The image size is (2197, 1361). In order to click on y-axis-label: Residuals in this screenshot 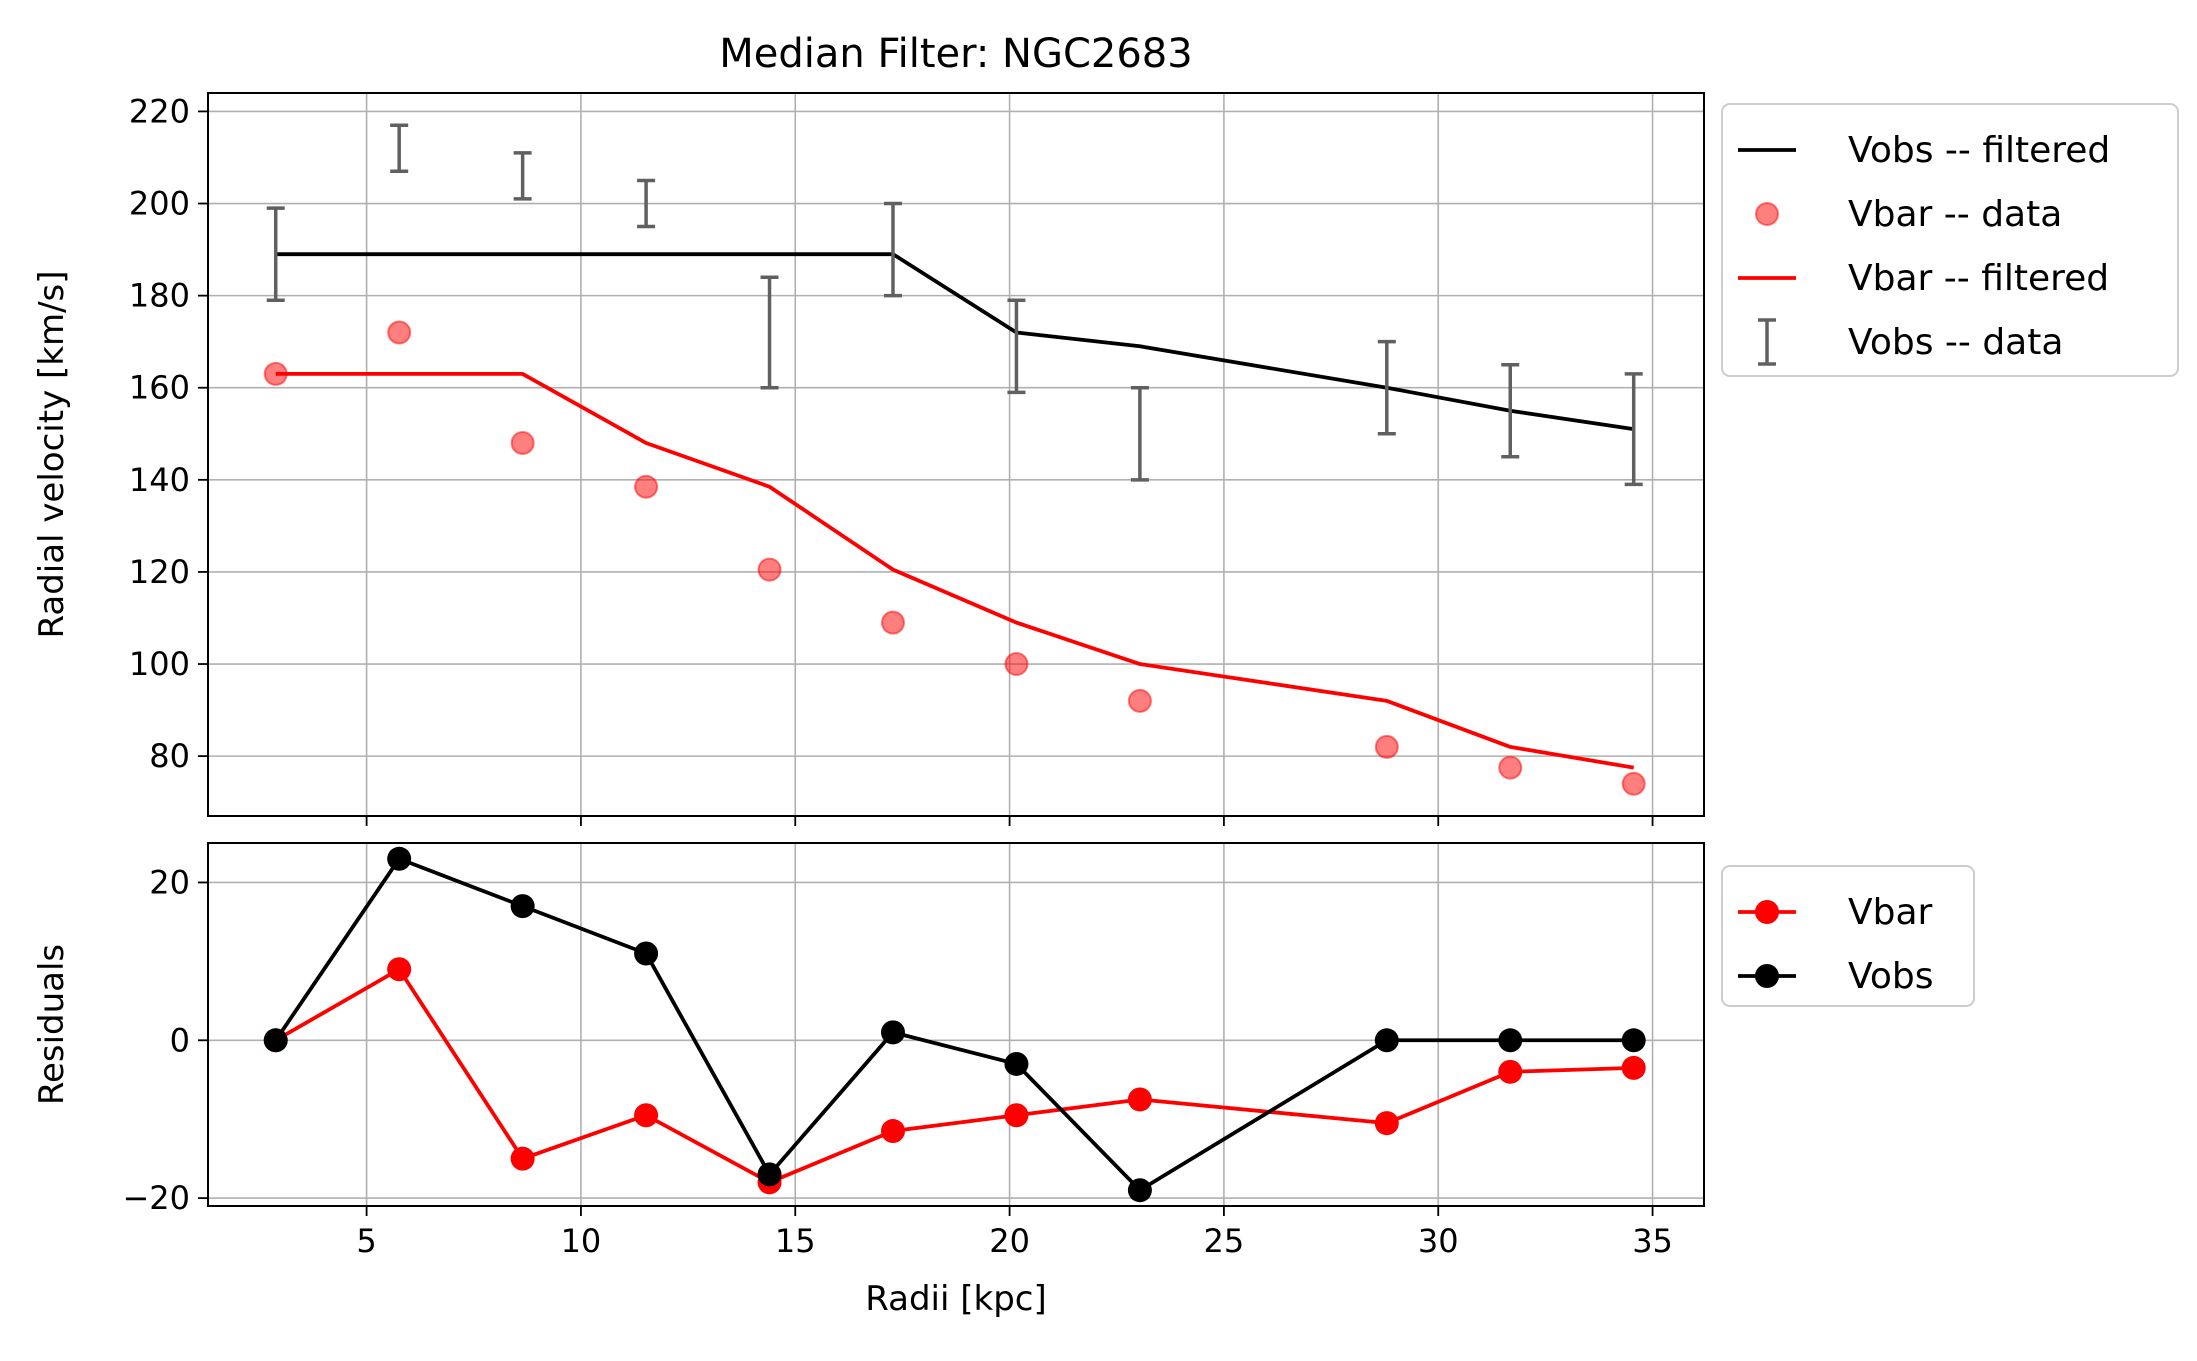, I will do `click(52, 1024)`.